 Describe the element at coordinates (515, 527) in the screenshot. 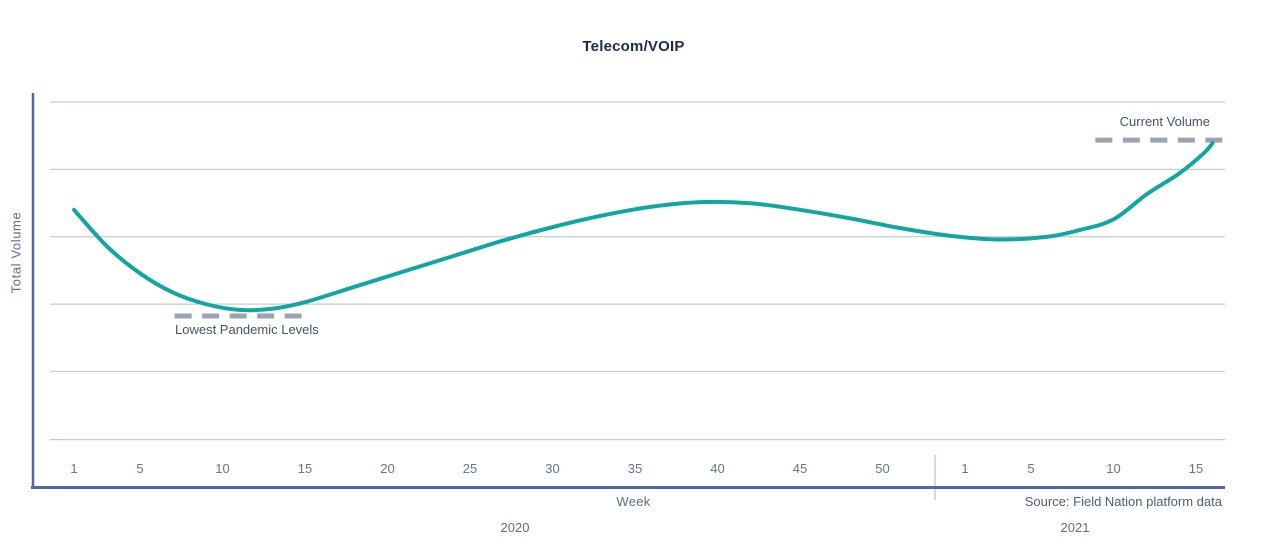

I see `year-label-2020: 2020` at that location.